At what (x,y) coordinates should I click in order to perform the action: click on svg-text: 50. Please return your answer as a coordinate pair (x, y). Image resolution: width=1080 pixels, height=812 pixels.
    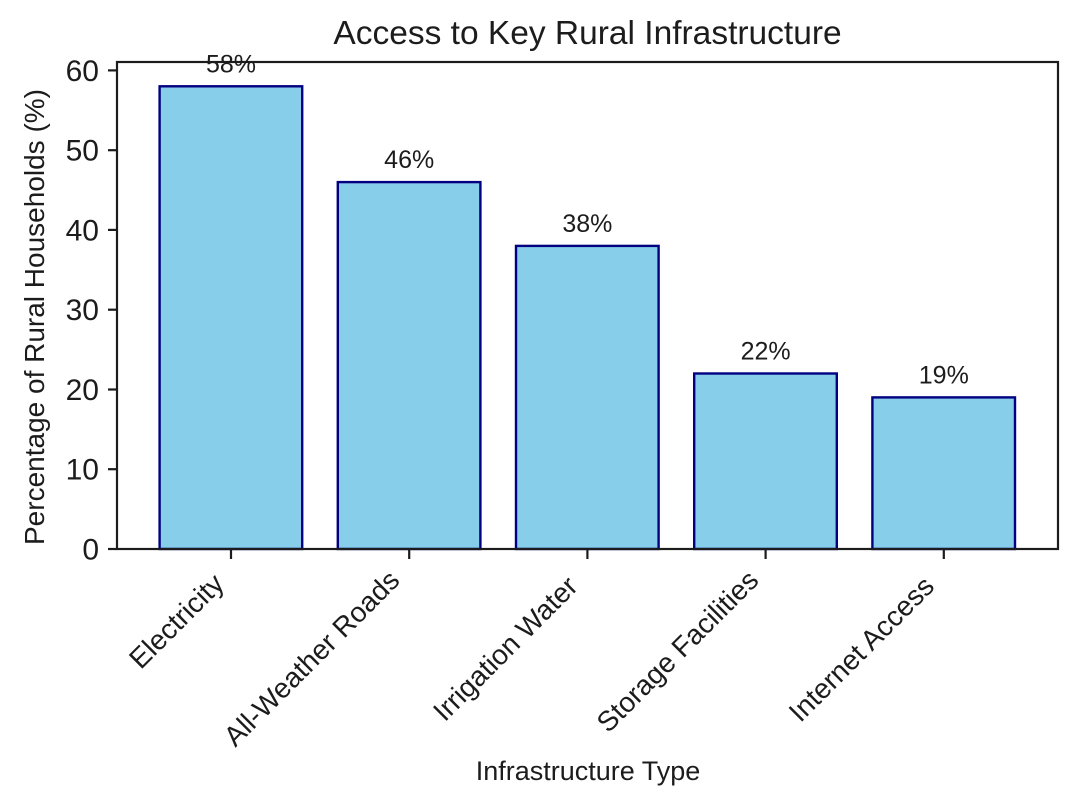
    Looking at the image, I should click on (82, 151).